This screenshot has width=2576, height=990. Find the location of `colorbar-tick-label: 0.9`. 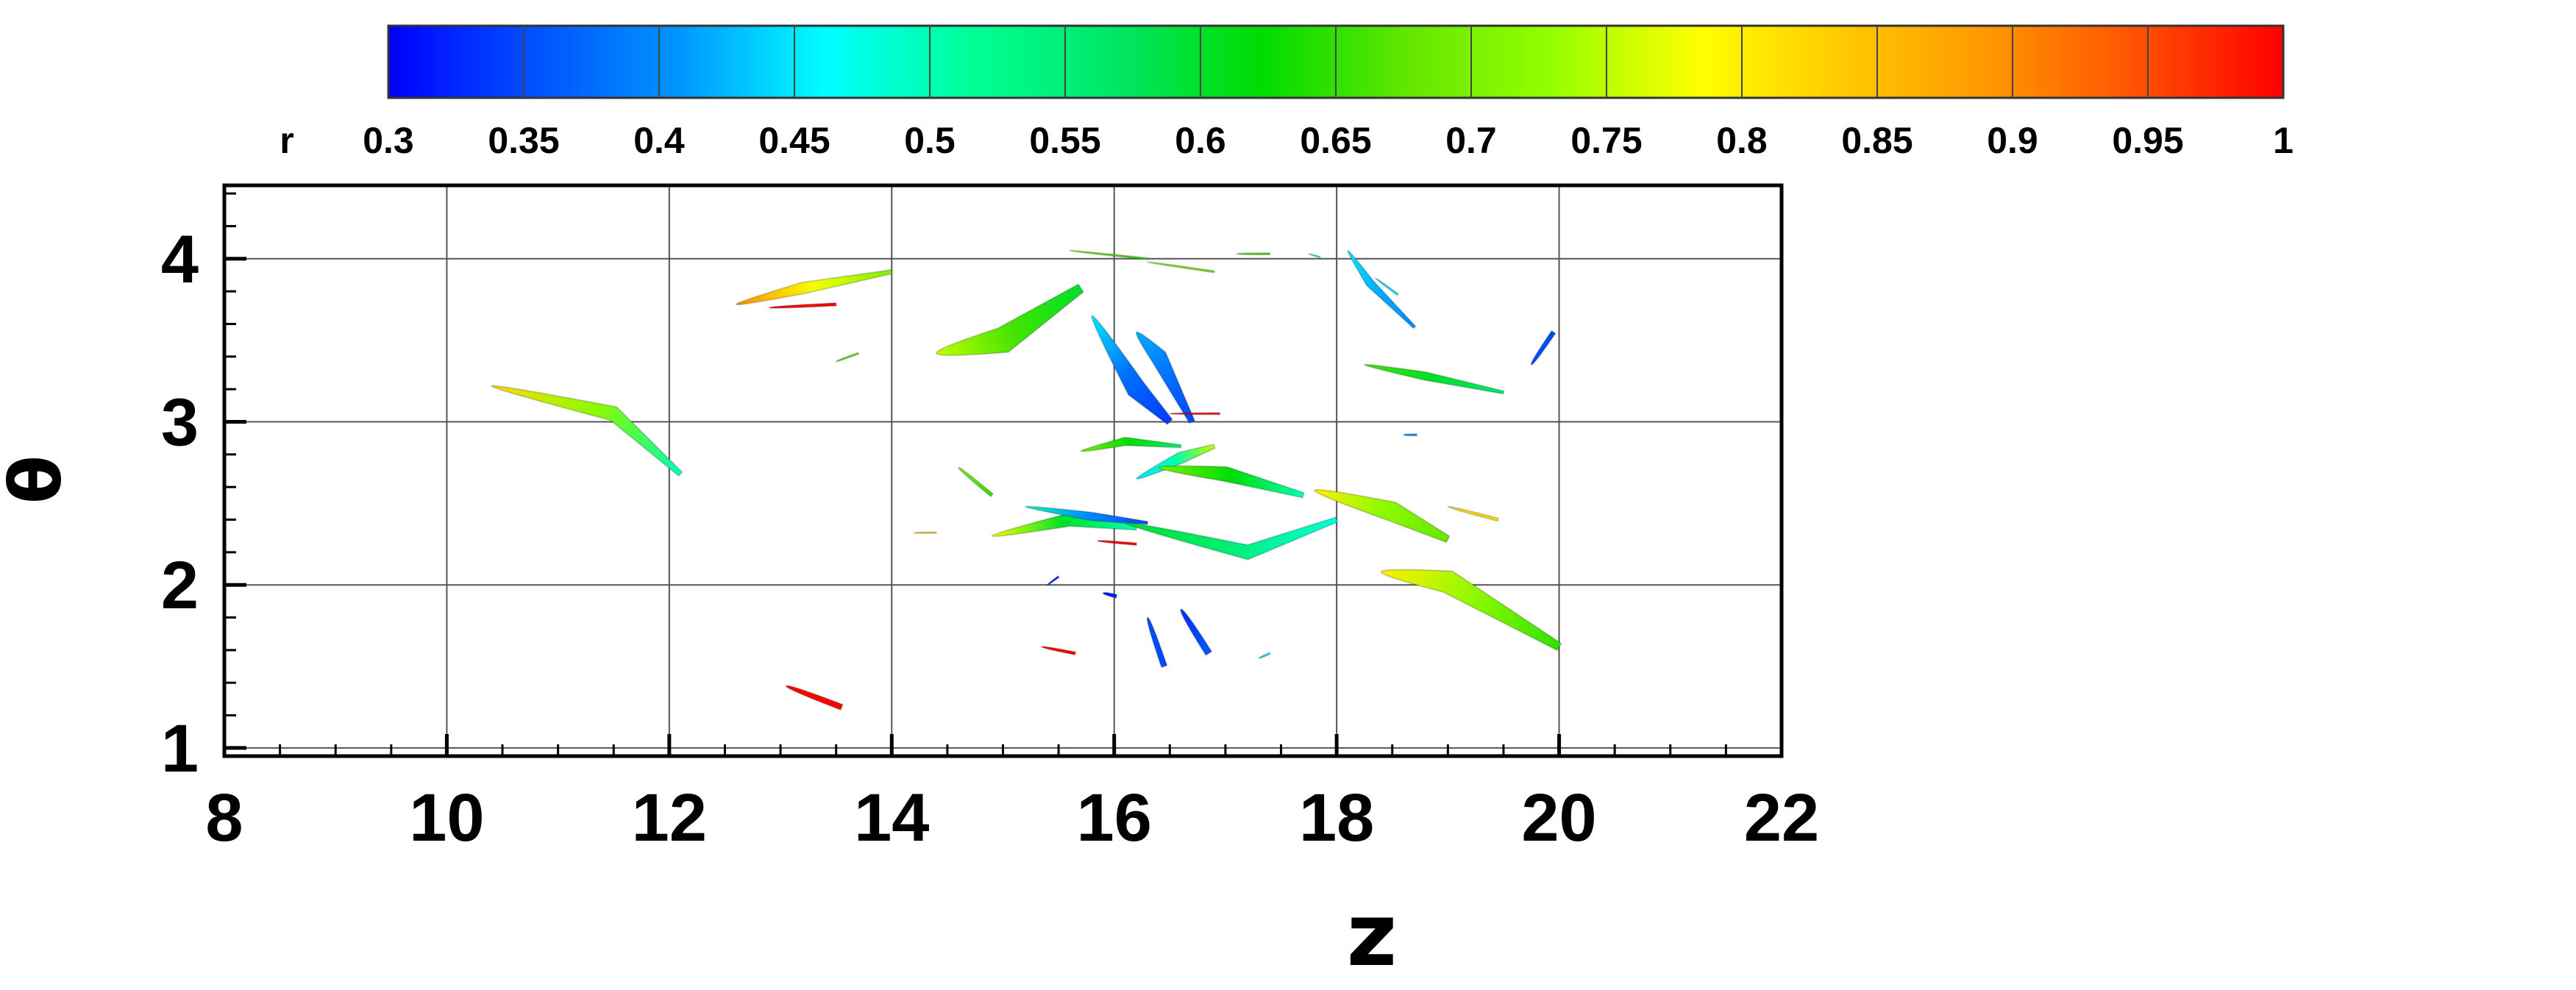

colorbar-tick-label: 0.9 is located at coordinates (2012, 141).